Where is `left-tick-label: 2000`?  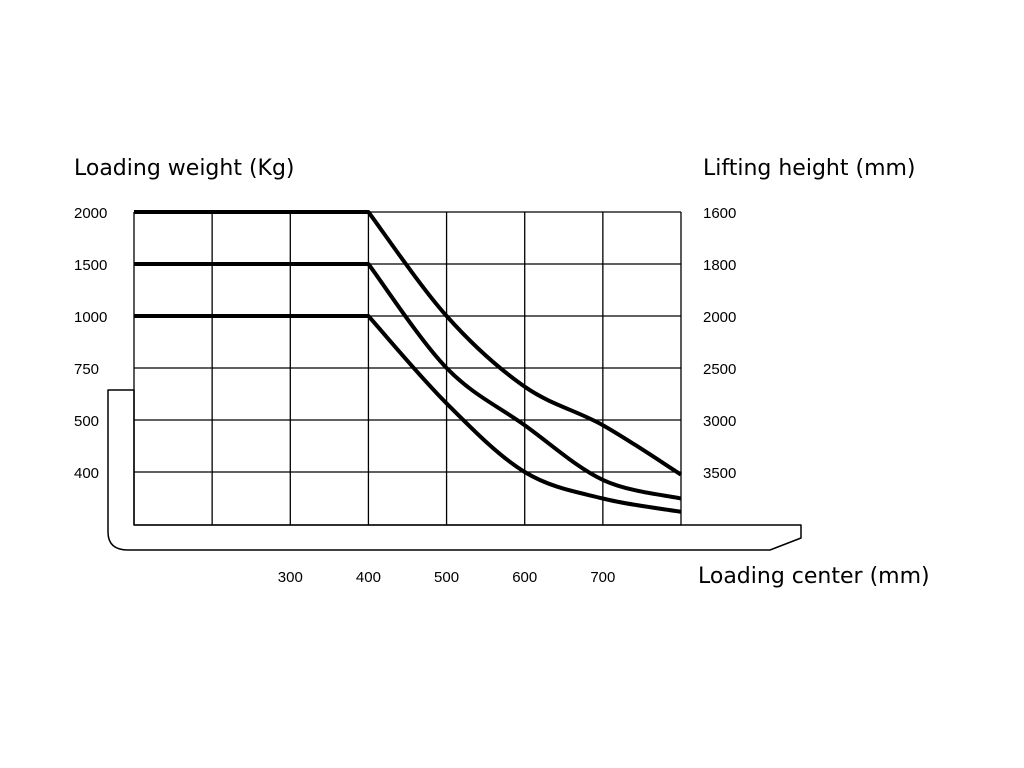
left-tick-label: 2000 is located at coordinates (90, 213).